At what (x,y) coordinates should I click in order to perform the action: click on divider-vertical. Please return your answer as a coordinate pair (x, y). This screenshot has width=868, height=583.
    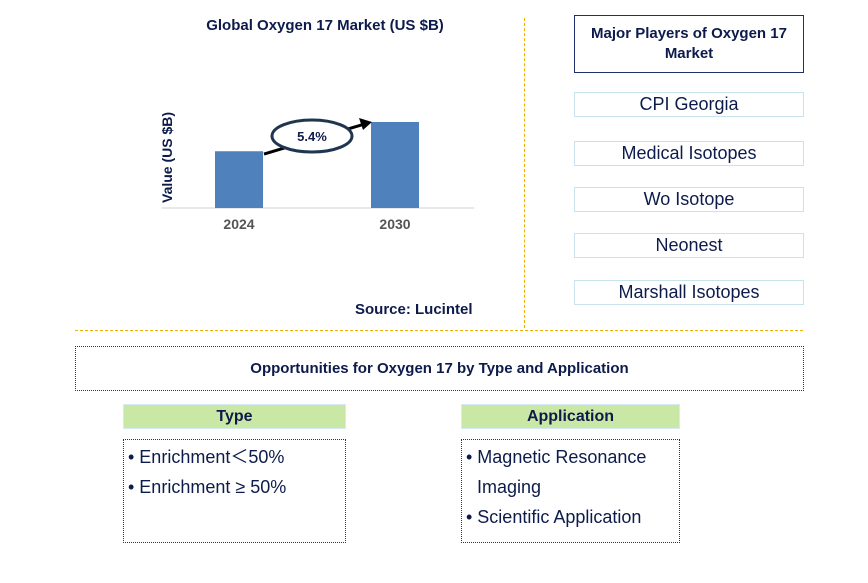
    Looking at the image, I should click on (524, 173).